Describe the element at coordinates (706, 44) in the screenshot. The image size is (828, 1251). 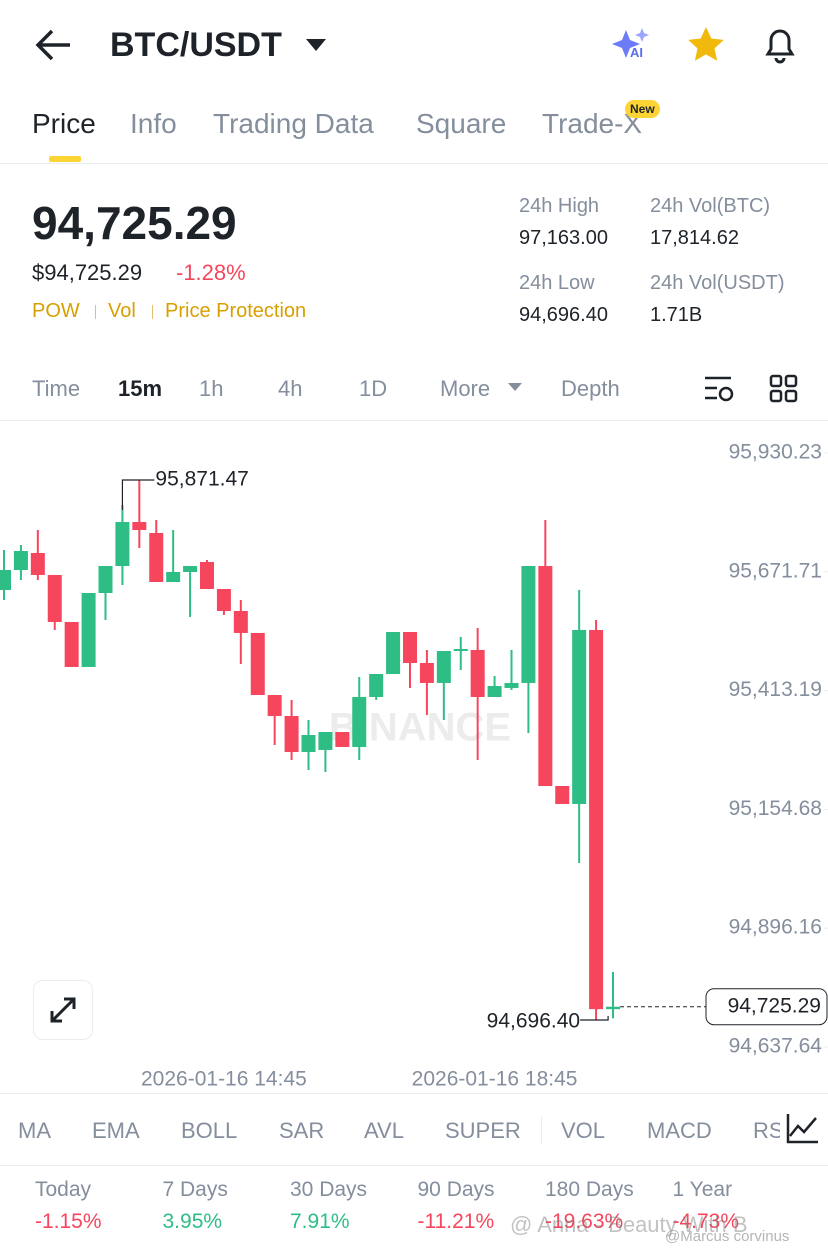
I see `favorite-star` at that location.